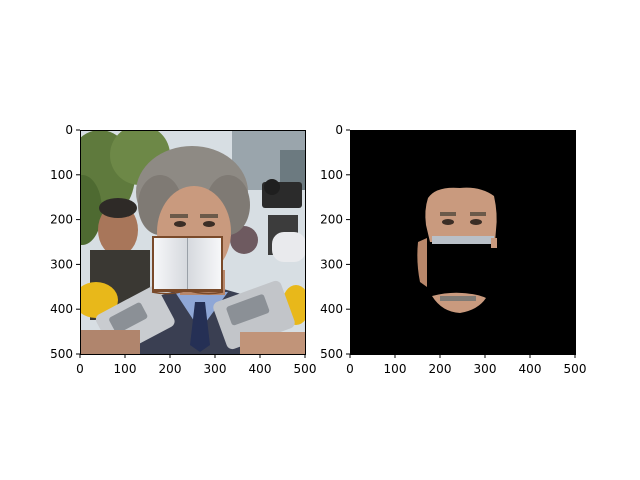  I want to click on book-occluder, so click(187, 265).